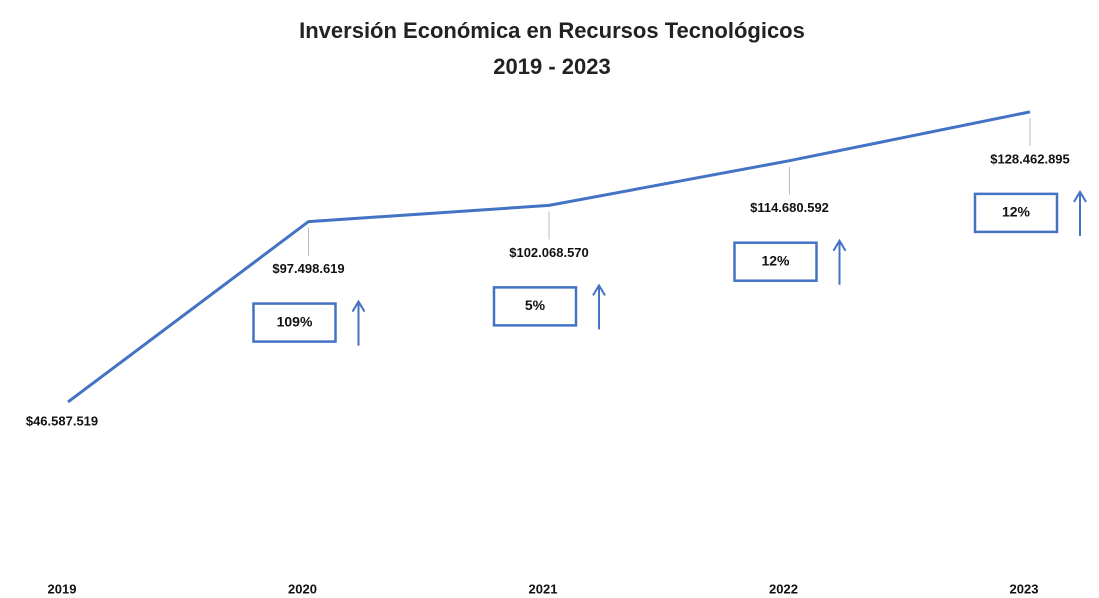  What do you see at coordinates (789, 207) in the screenshot?
I see `value-label: $114.680.592` at bounding box center [789, 207].